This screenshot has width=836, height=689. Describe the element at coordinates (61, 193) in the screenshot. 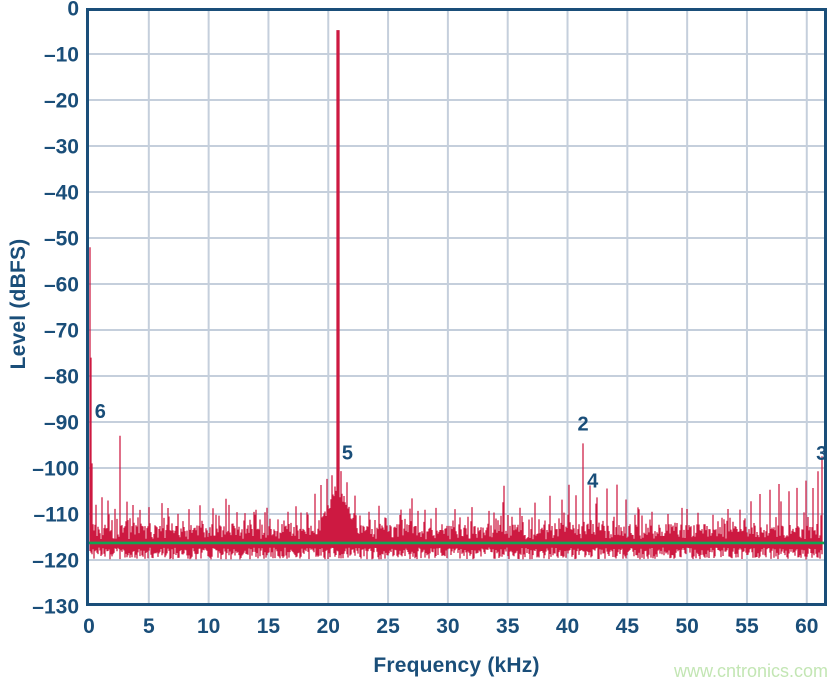

I see `y-tick-label: –40` at that location.